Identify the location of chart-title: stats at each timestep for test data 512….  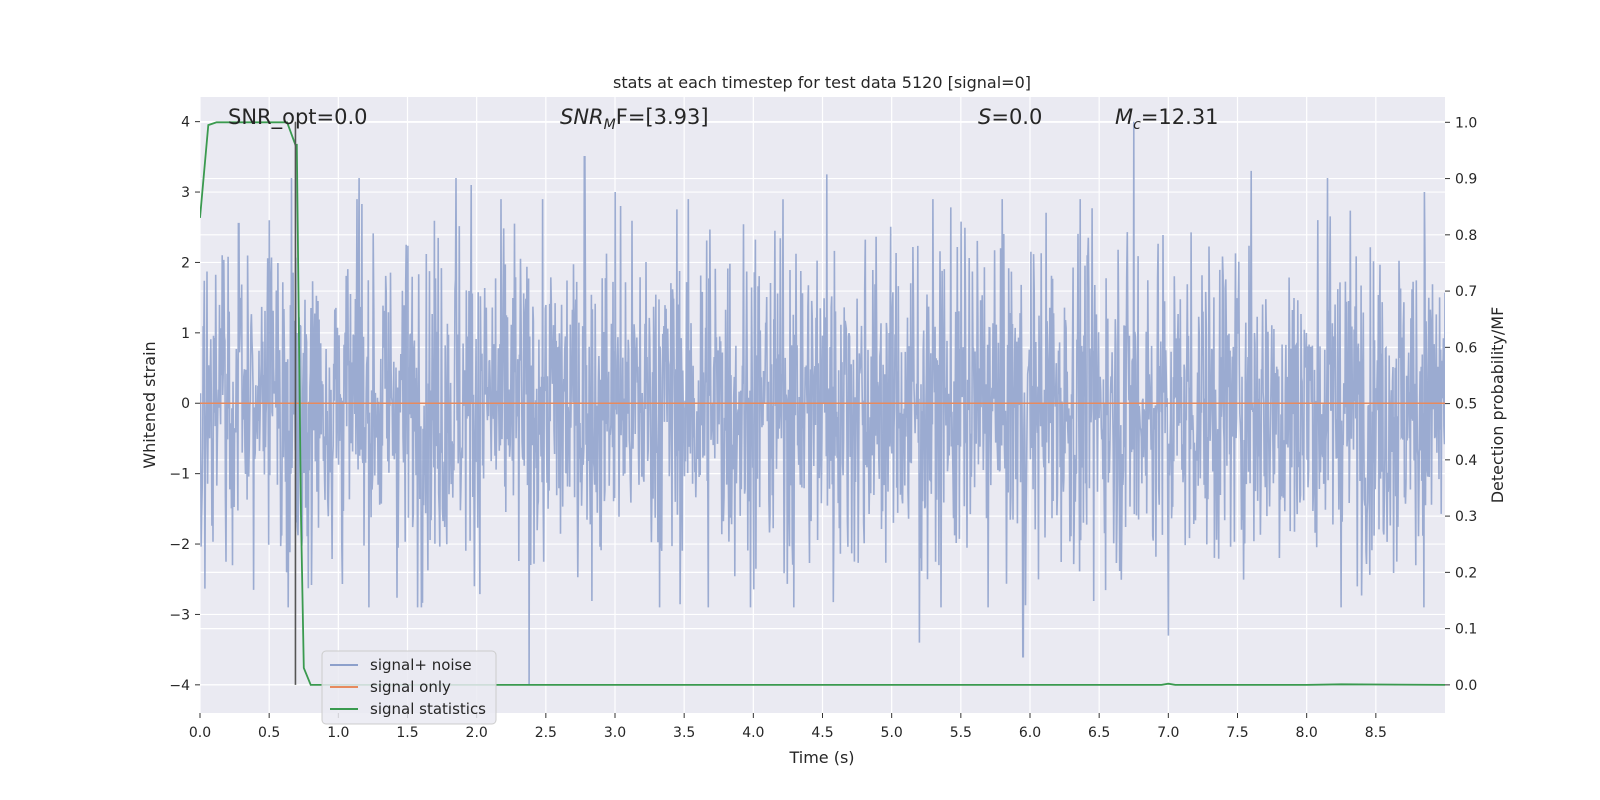
(822, 82).